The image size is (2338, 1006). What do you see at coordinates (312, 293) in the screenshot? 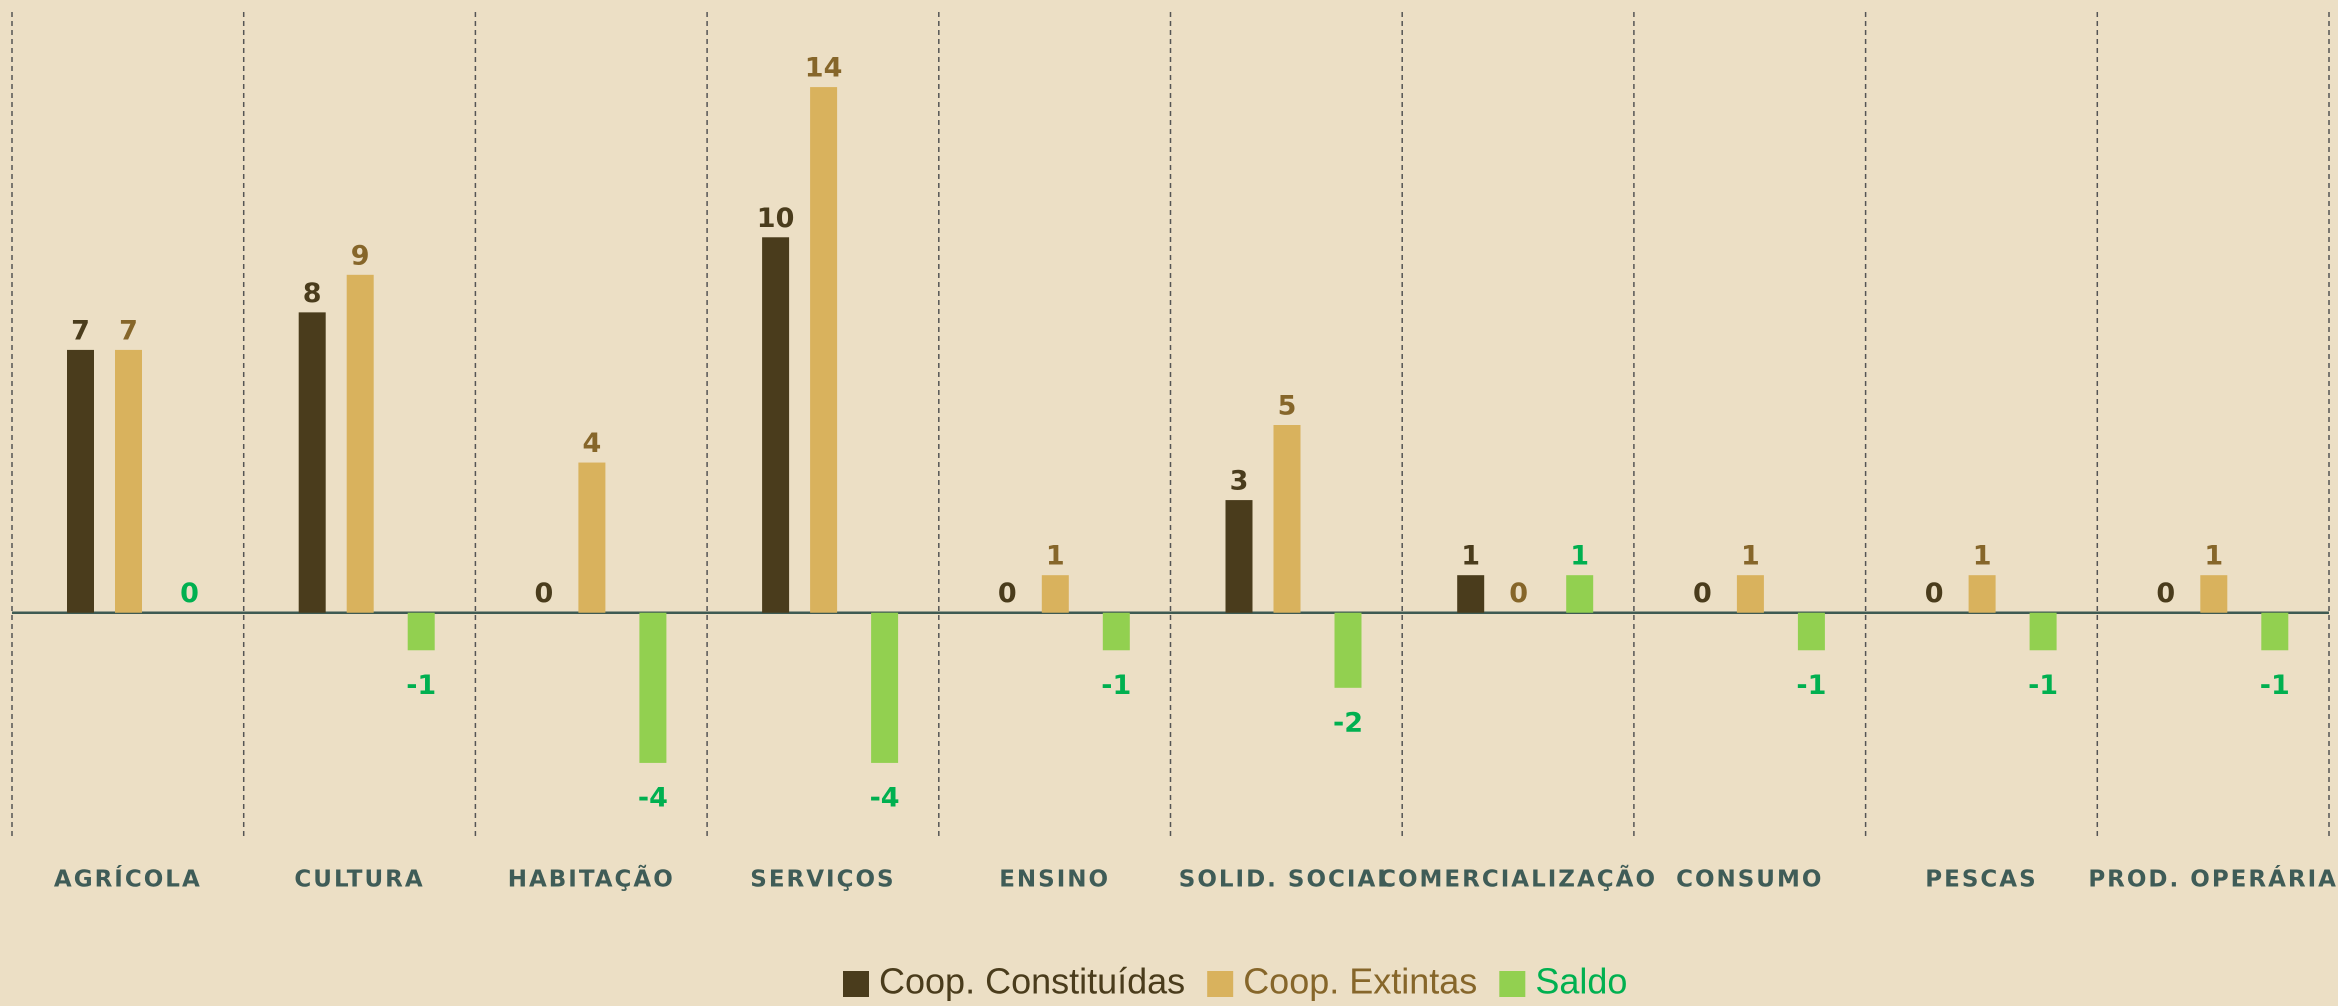
I see `data-label: 8` at bounding box center [312, 293].